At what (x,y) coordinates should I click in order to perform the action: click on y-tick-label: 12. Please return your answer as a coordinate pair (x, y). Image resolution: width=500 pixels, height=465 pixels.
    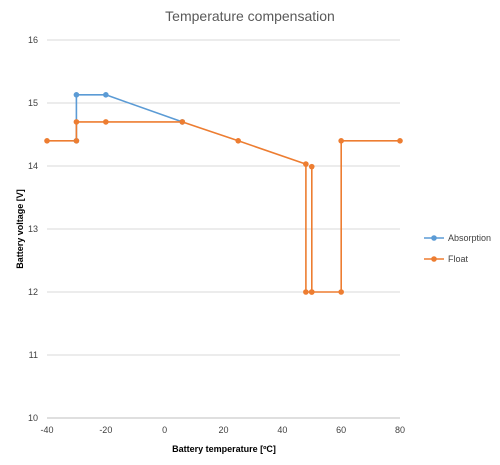
    Looking at the image, I should click on (33, 292).